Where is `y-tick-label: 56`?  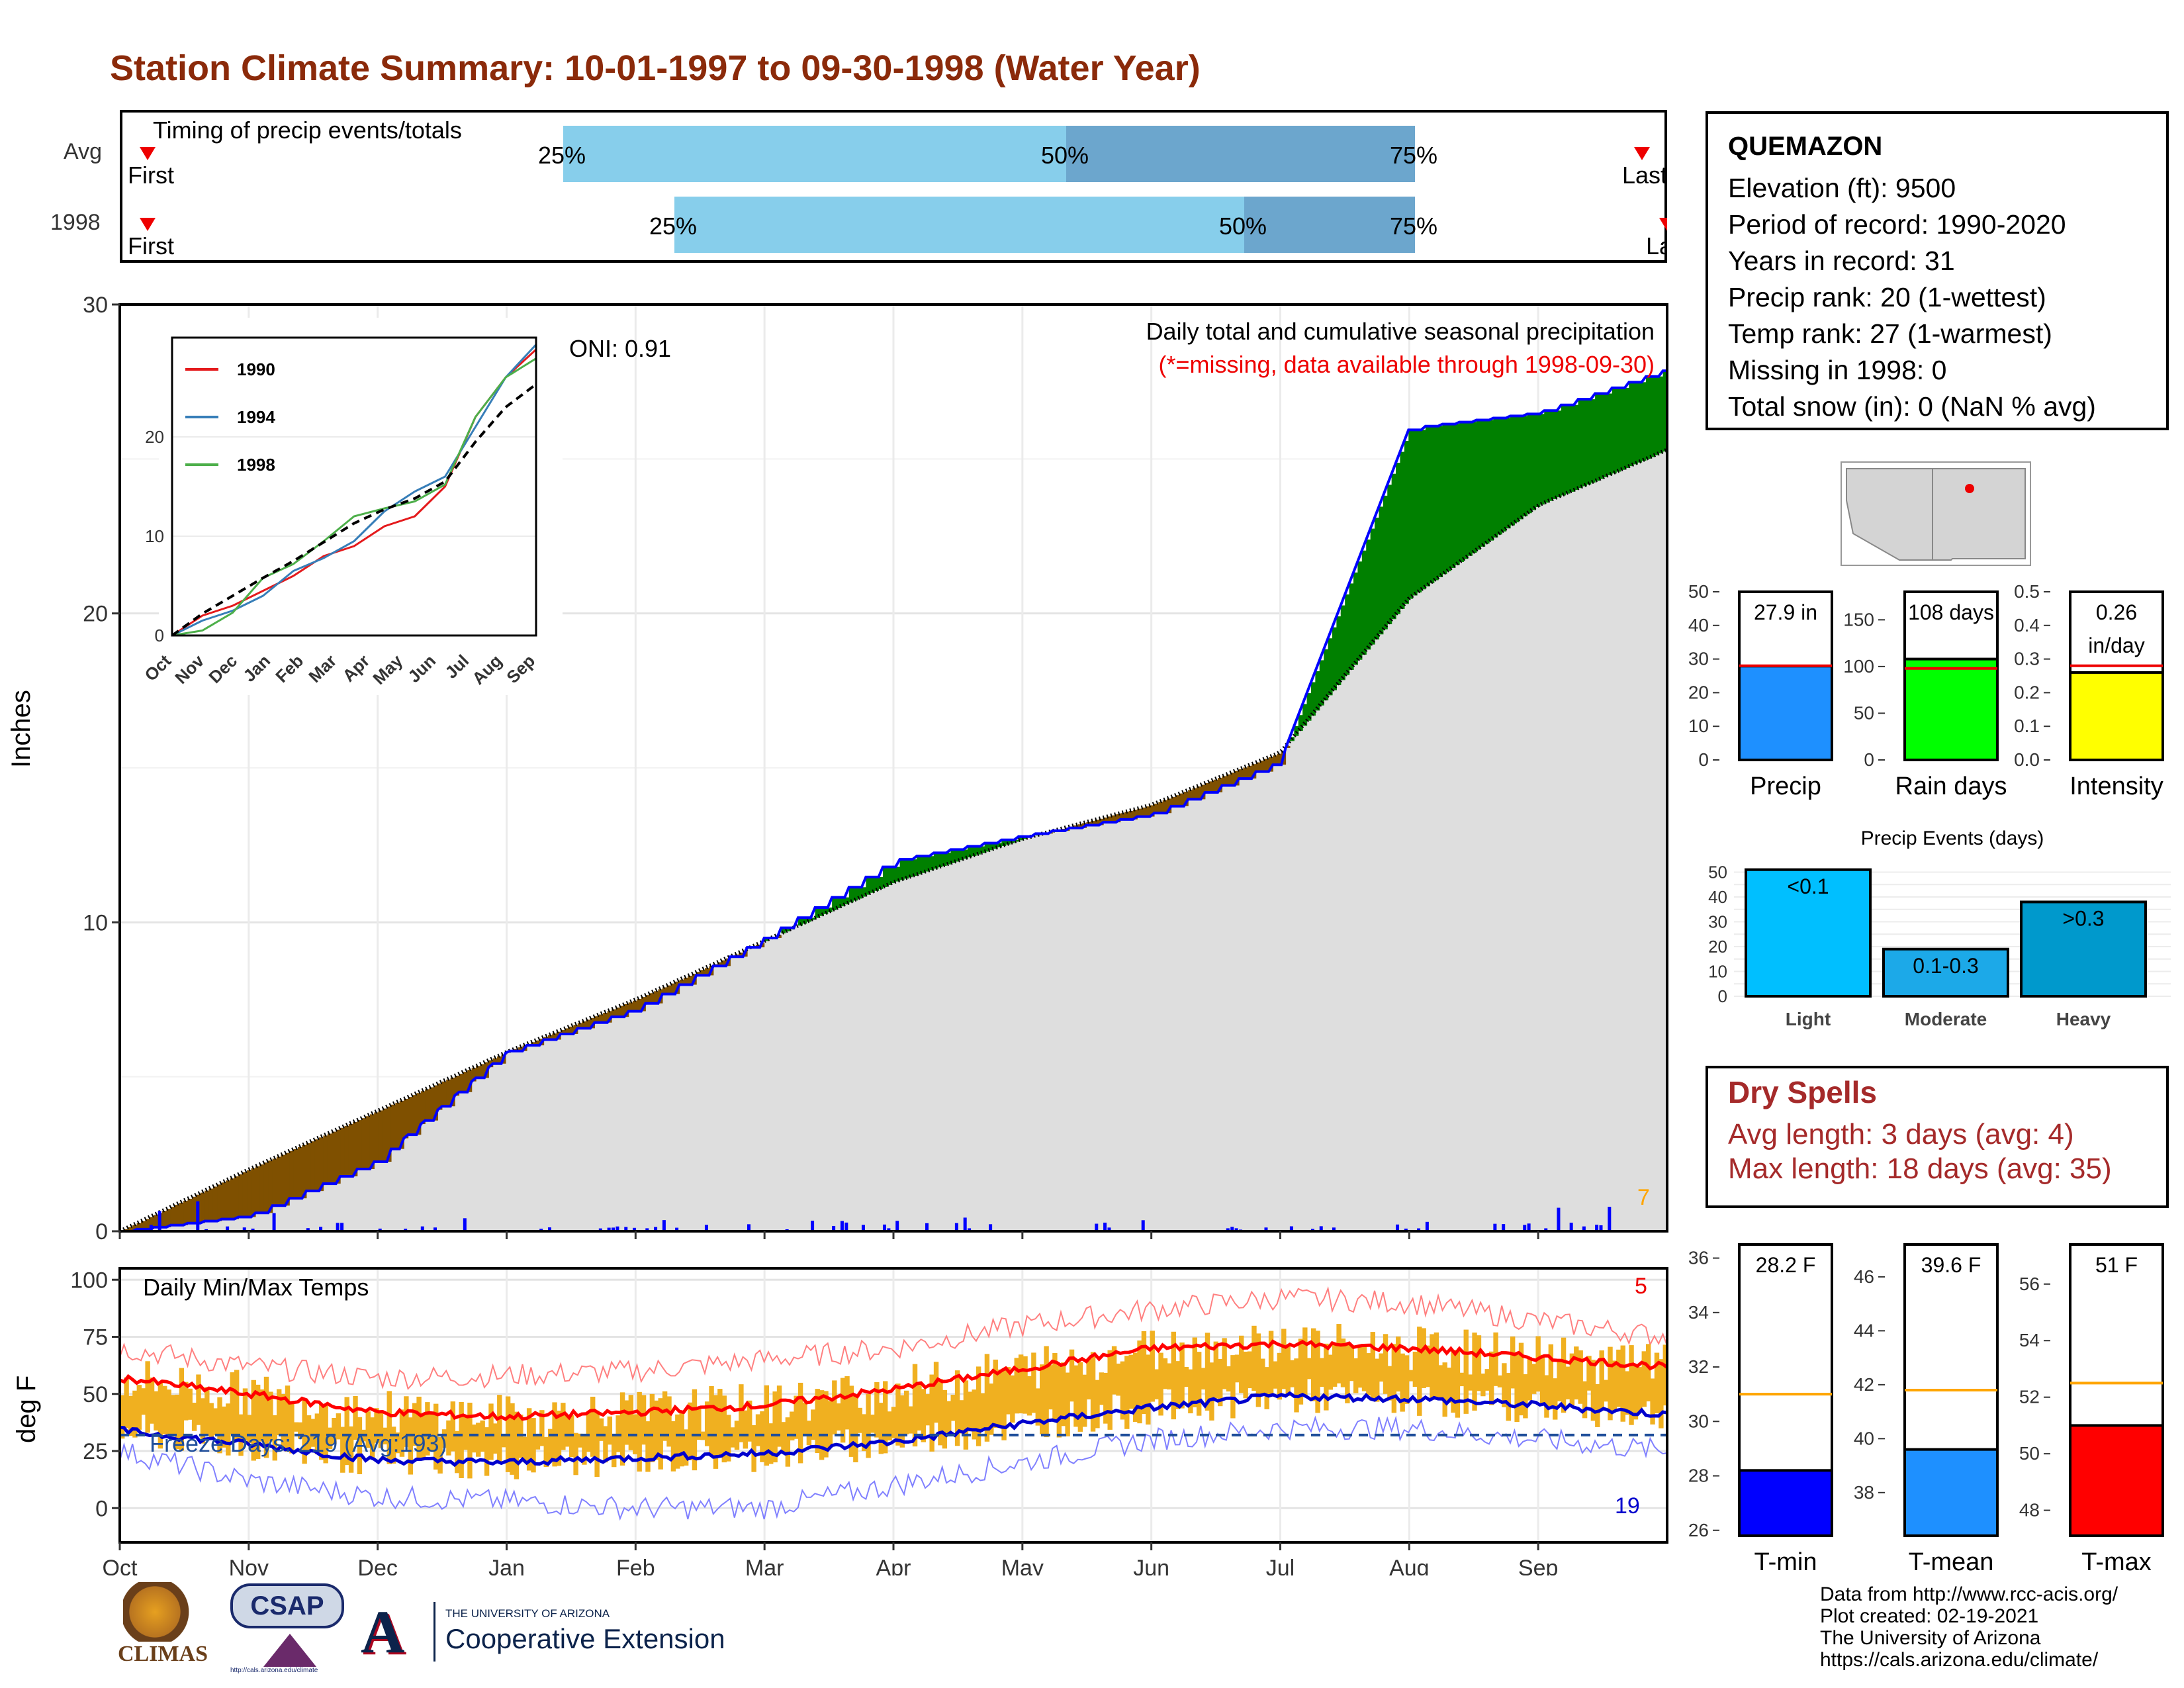
y-tick-label: 56 is located at coordinates (2029, 1284).